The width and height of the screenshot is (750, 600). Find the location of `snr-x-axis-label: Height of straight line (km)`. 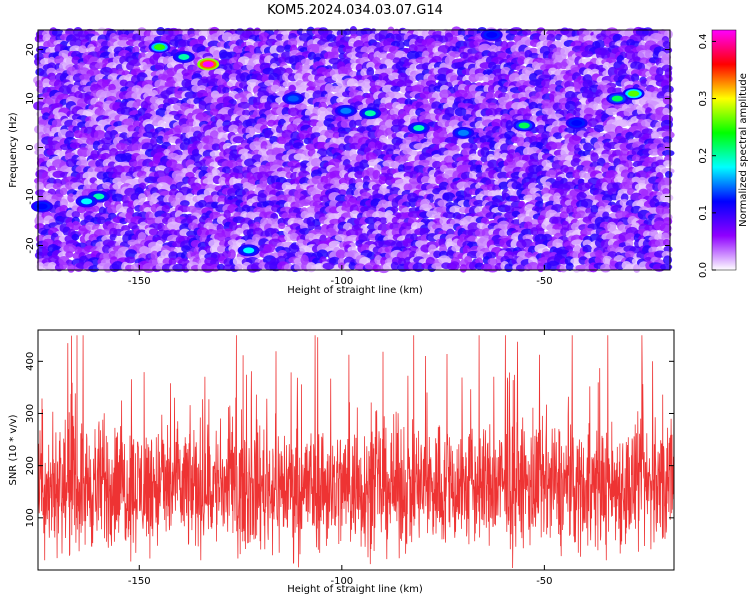

snr-x-axis-label: Height of straight line (km) is located at coordinates (355, 589).